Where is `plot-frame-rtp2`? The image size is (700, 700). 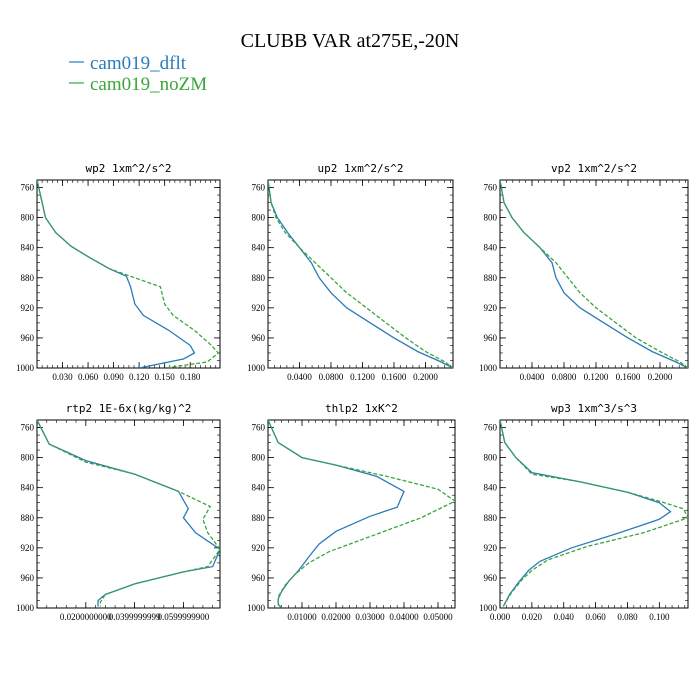
plot-frame-rtp2 is located at coordinates (128, 514).